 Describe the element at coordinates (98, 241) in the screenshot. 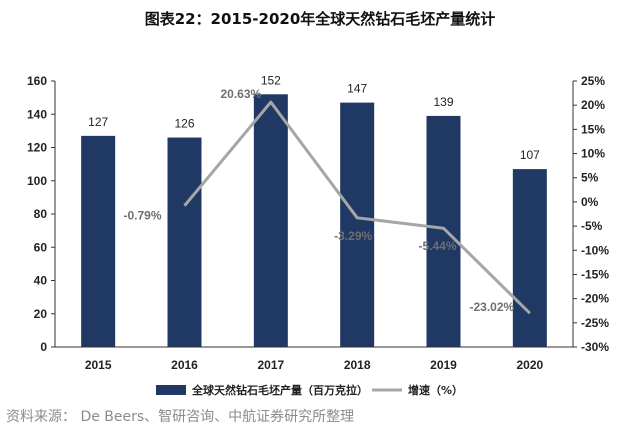

I see `bar-2015` at that location.